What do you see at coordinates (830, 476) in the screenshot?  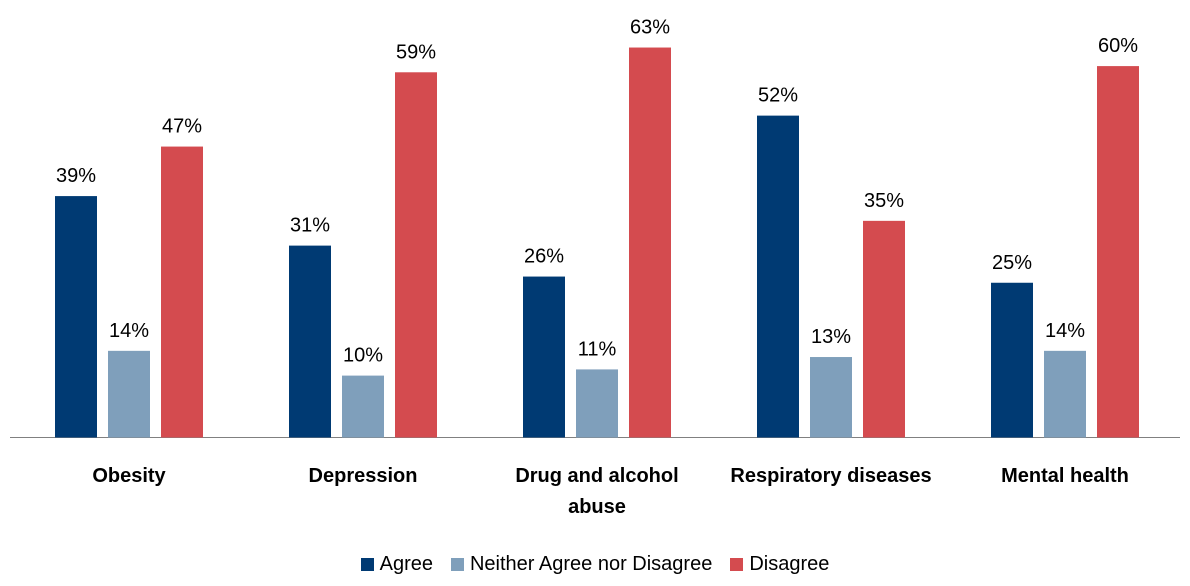 I see `category-label: Respiratory diseases` at bounding box center [830, 476].